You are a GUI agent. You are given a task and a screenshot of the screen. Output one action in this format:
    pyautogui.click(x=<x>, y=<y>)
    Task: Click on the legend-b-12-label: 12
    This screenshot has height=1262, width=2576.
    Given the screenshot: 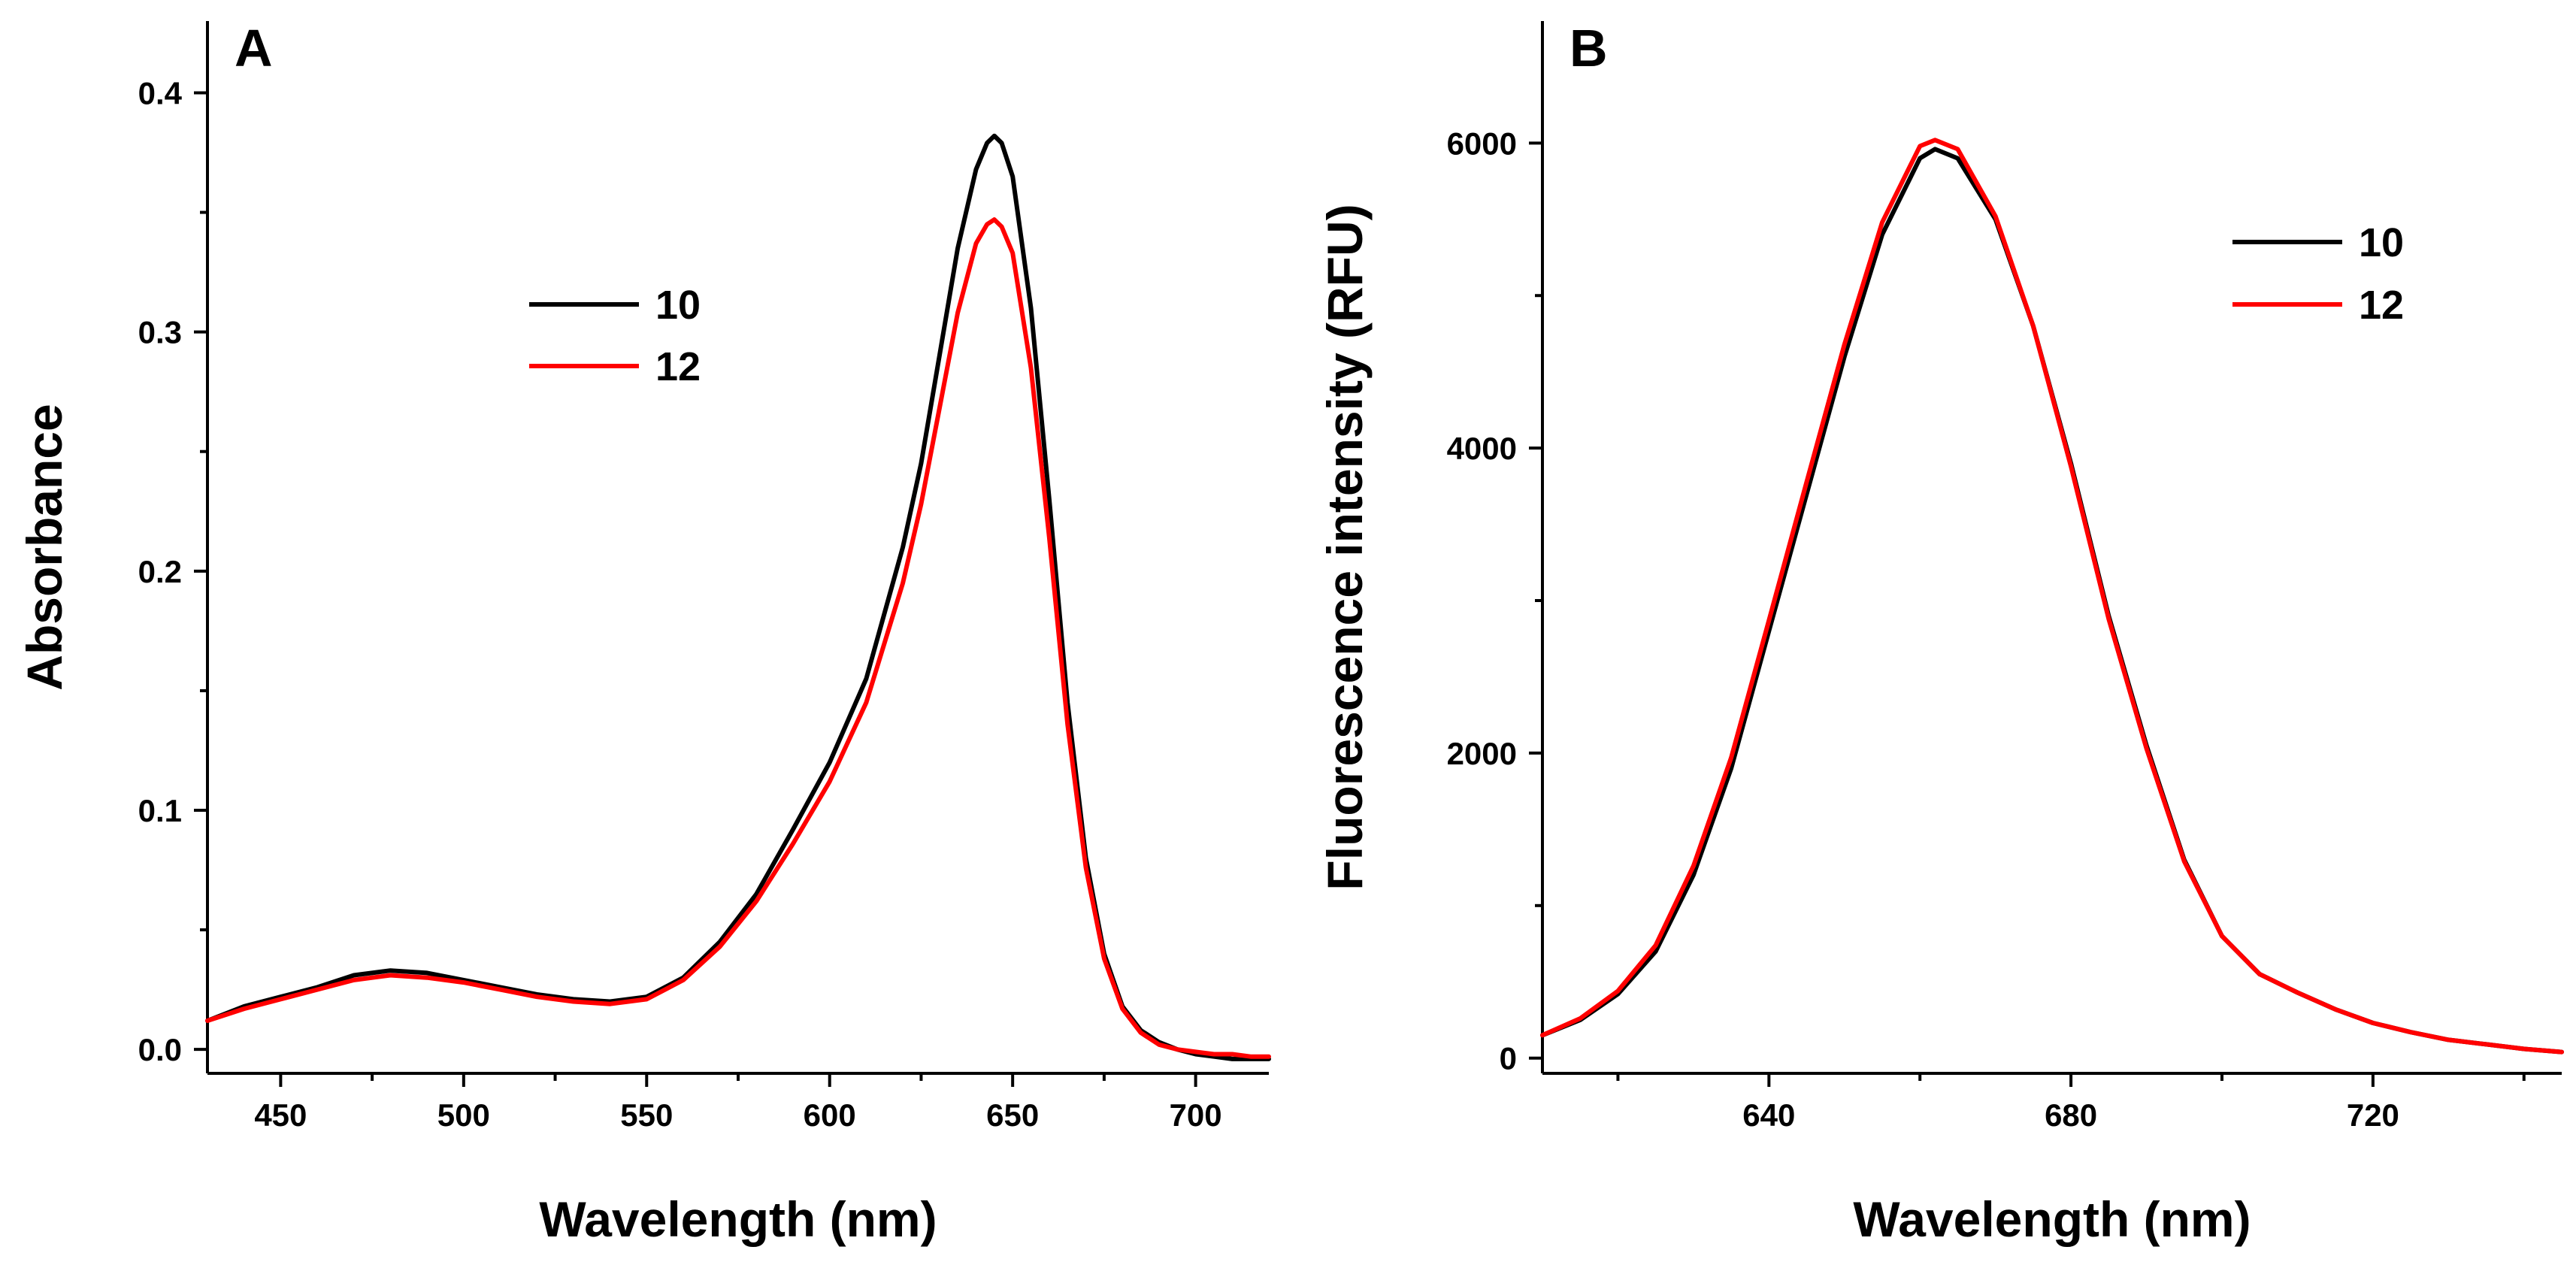 What is the action you would take?
    pyautogui.click(x=2381, y=305)
    